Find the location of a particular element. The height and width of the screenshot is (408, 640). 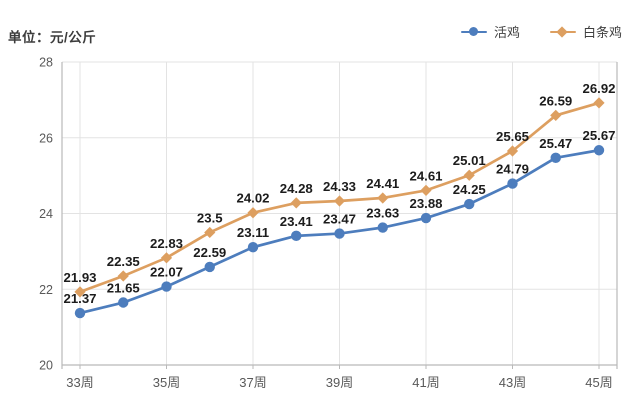

legend: 活鸡 白条鸡 is located at coordinates (541, 31).